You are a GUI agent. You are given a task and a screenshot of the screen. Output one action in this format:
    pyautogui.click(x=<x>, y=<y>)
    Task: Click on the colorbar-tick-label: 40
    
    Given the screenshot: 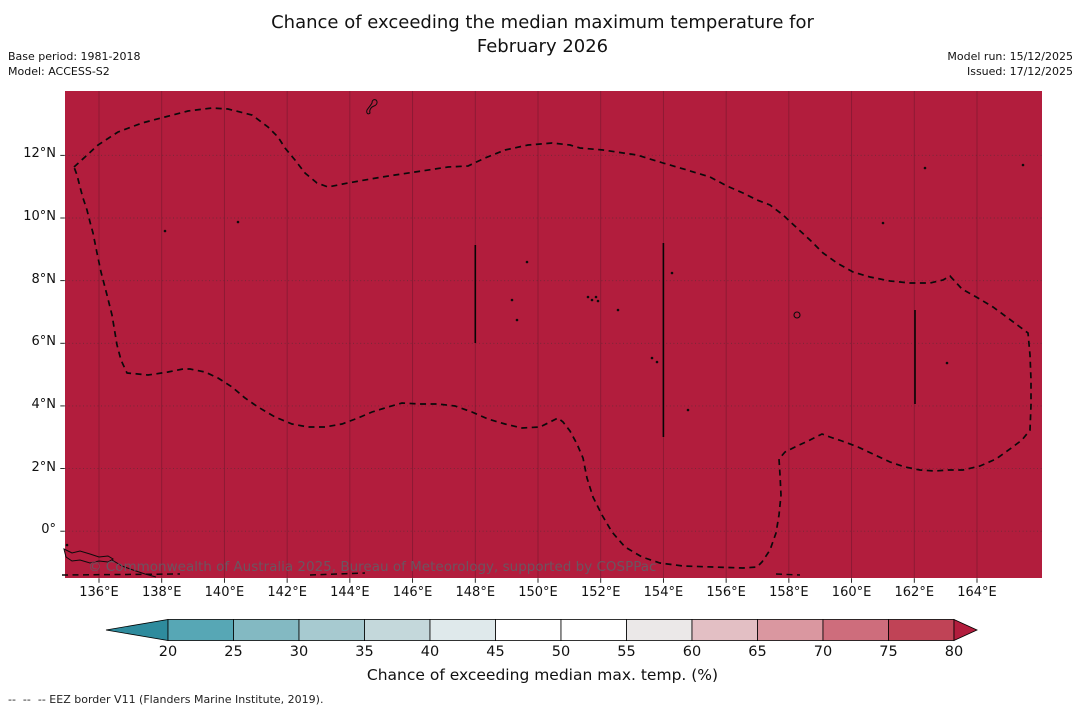 What is the action you would take?
    pyautogui.click(x=430, y=652)
    